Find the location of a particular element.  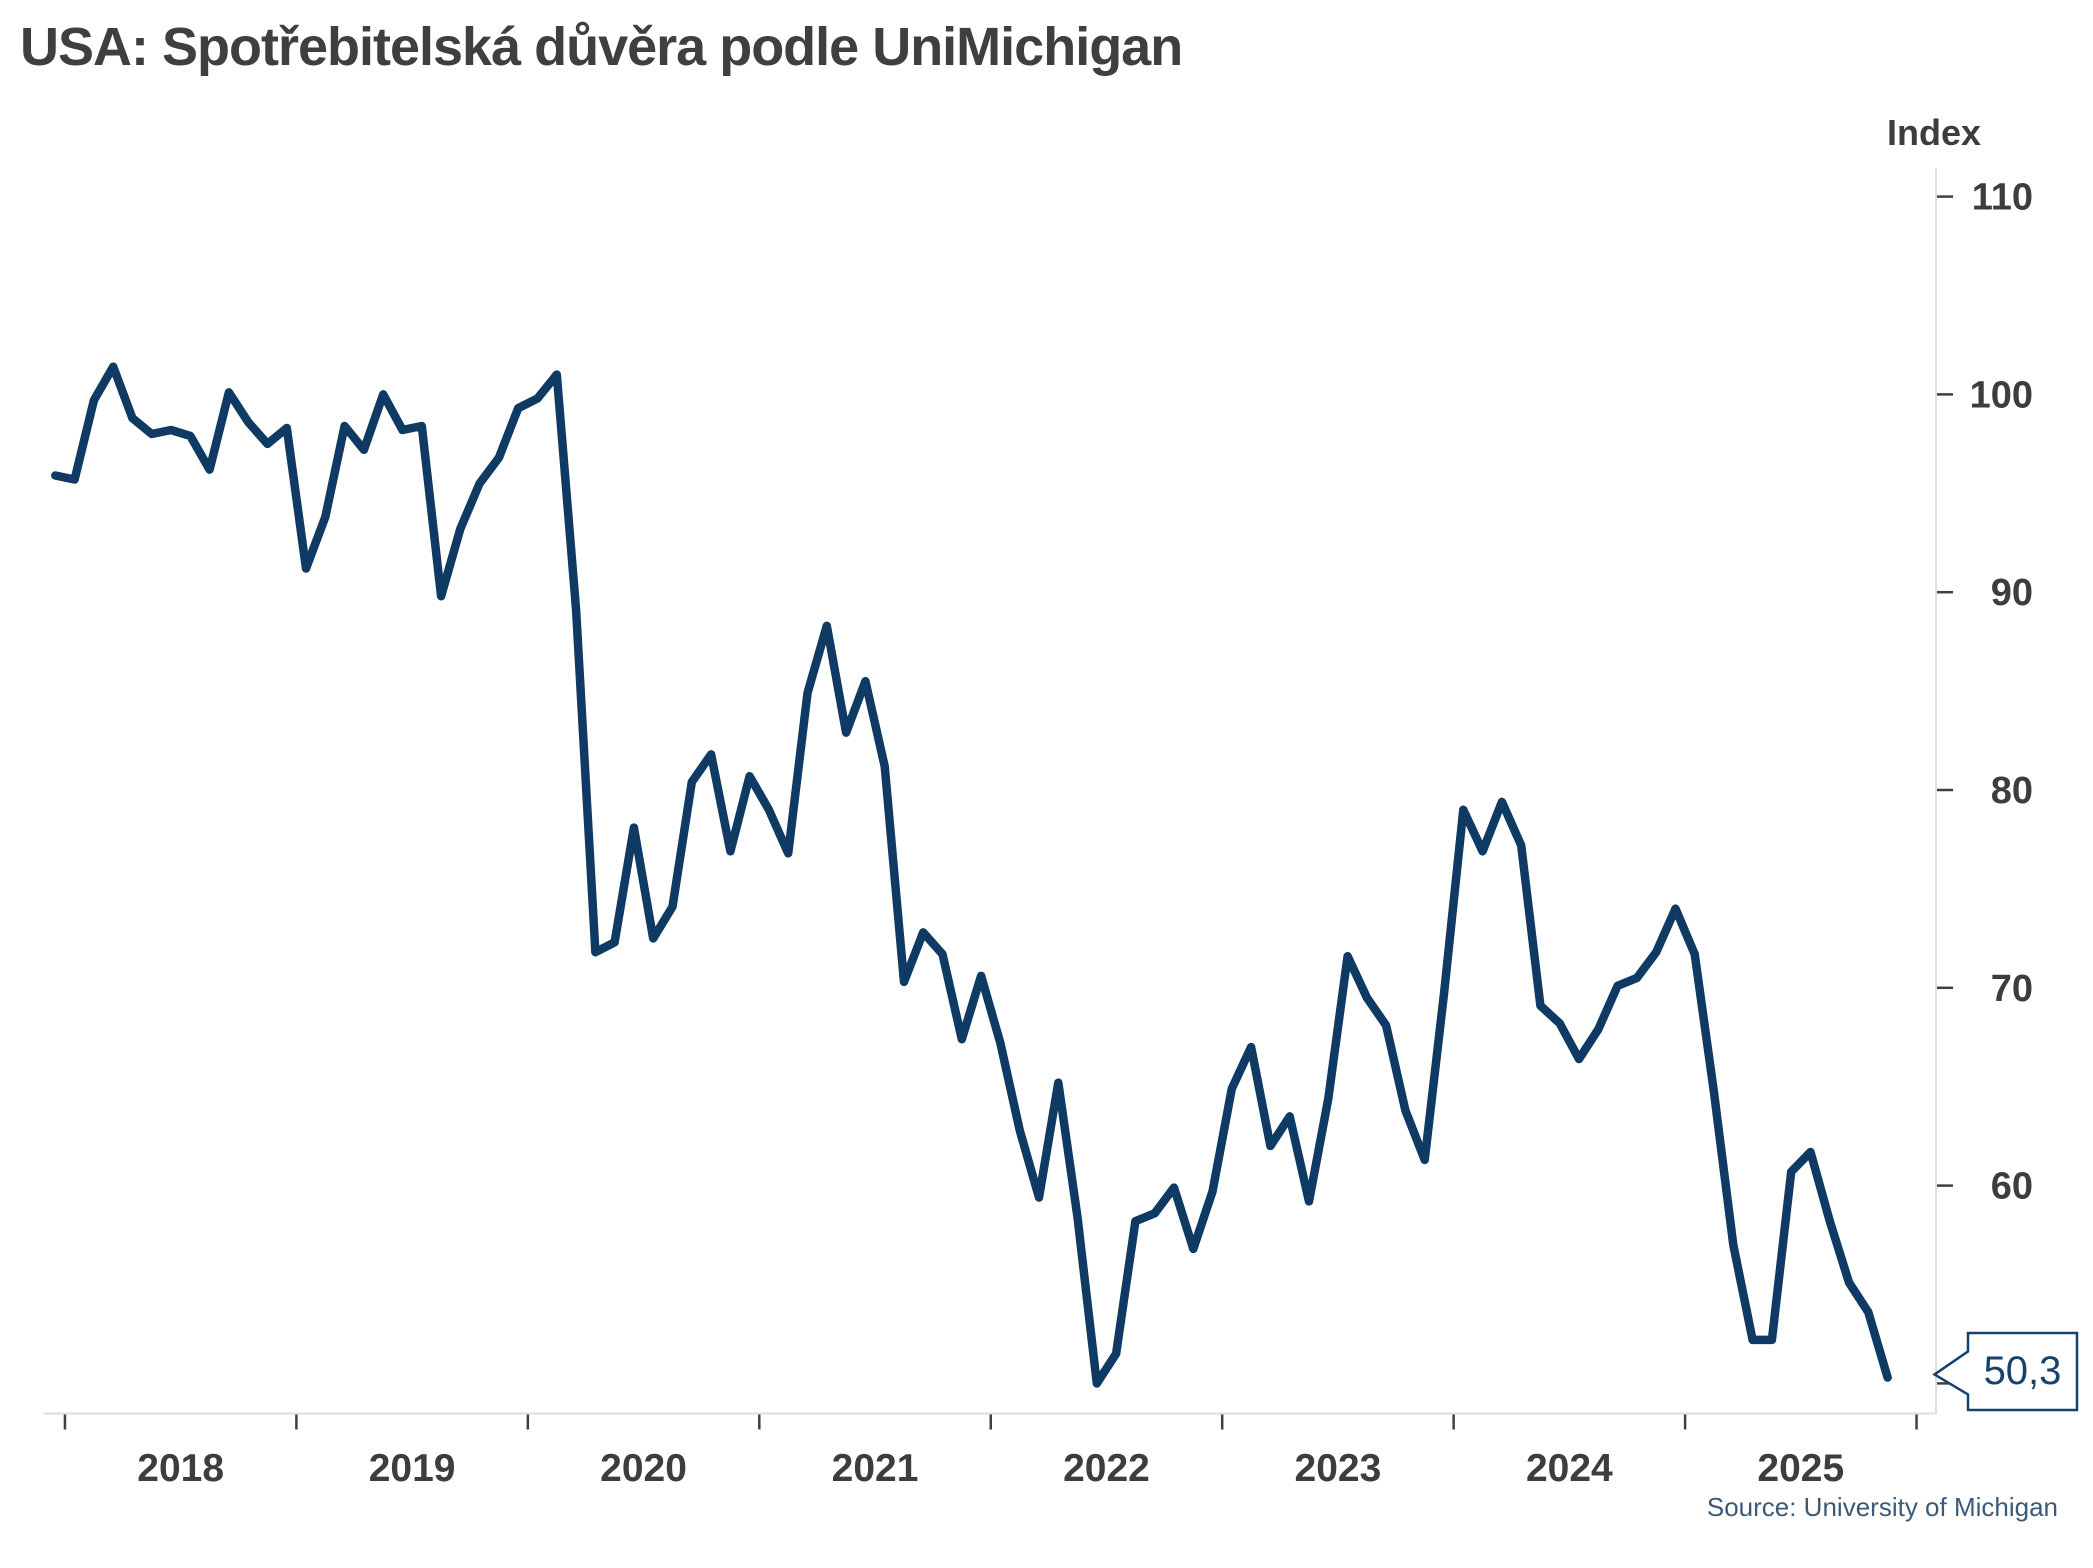

y-axis-title: Index is located at coordinates (1934, 132).